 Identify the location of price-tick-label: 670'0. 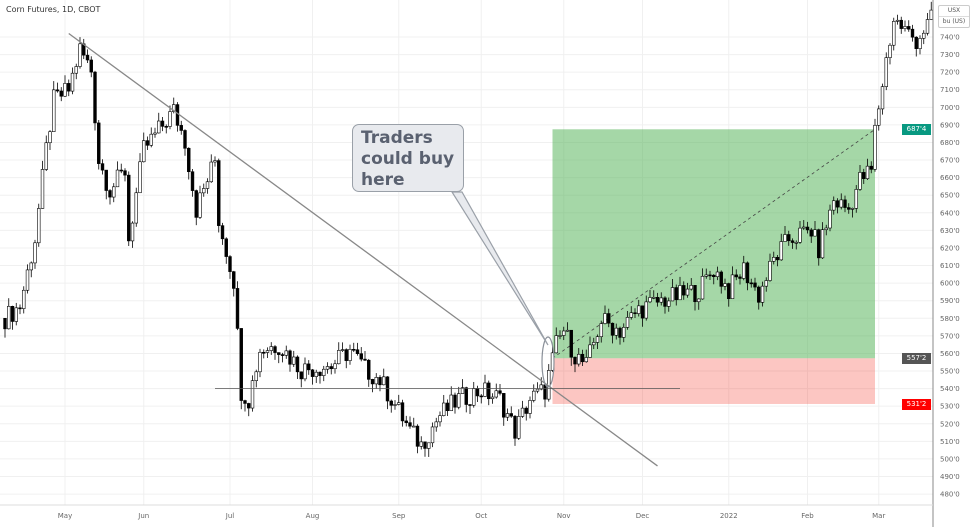
(950, 161).